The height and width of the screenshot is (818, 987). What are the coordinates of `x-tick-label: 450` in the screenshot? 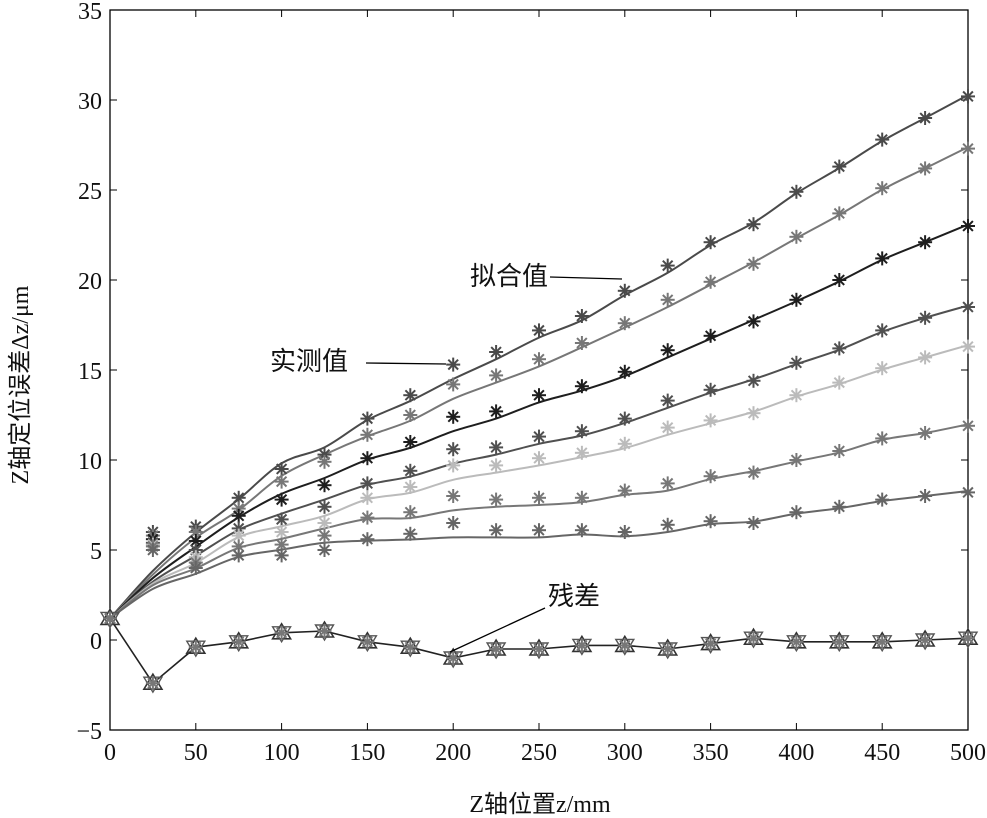 It's located at (882, 753).